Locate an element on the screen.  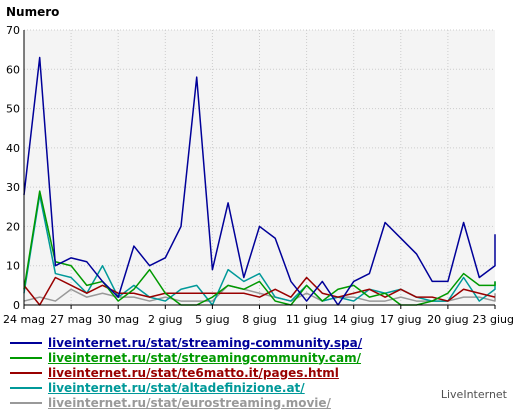
y-tick-labels: 0 10 20 30 40 50 60 70 is located at coordinates (13, 168).